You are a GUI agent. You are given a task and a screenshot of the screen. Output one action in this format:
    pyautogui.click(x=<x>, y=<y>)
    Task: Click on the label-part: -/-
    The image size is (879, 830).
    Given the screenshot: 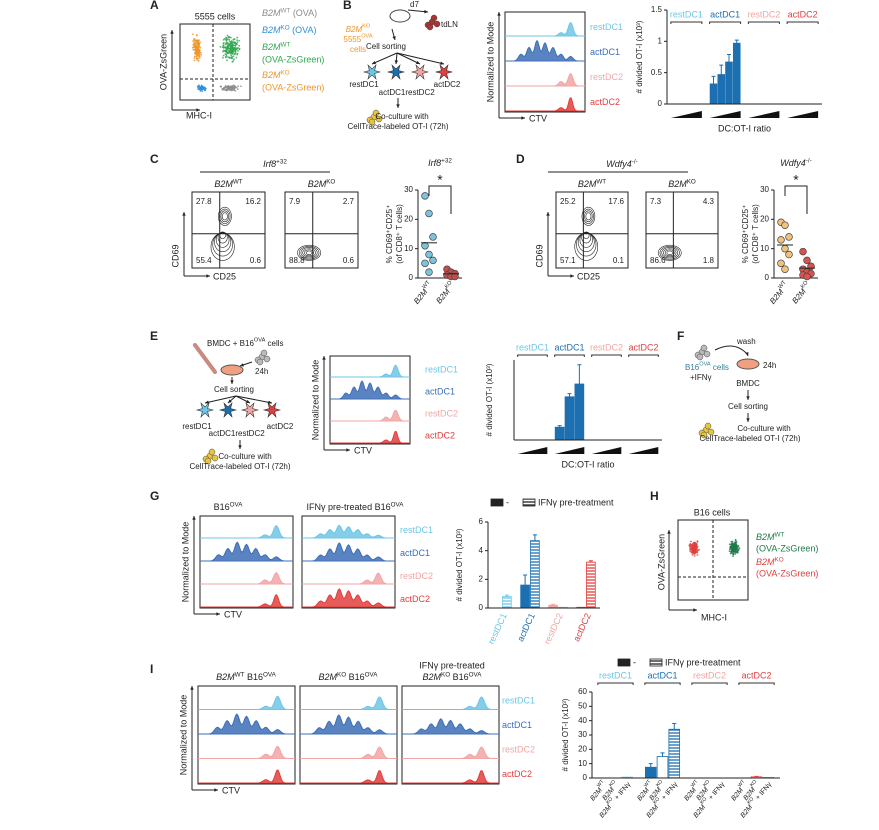 What is the action you would take?
    pyautogui.click(x=635, y=161)
    